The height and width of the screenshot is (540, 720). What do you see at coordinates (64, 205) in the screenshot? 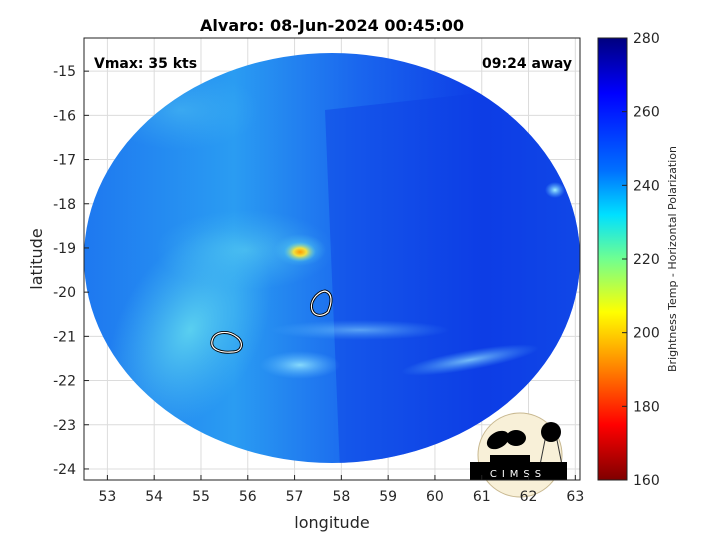
I see `y-tick-label: -18` at bounding box center [64, 205].